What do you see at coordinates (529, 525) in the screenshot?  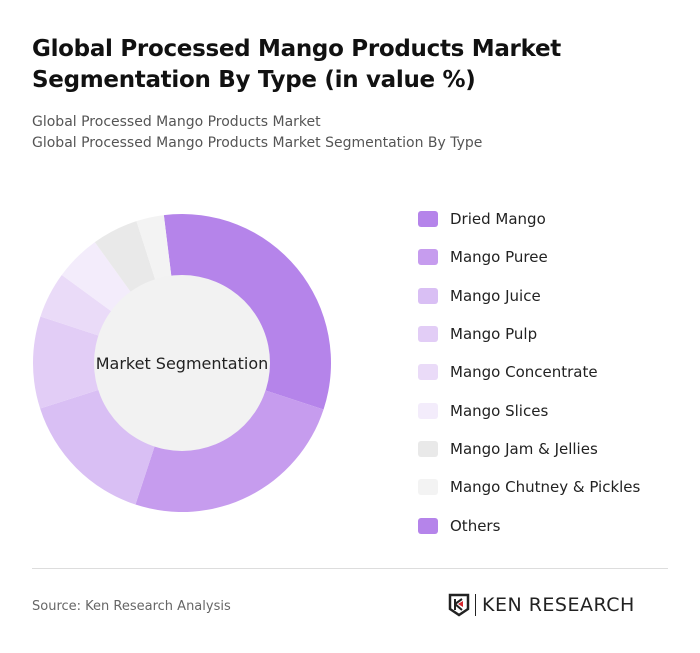 I see `legend-item: Others` at bounding box center [529, 525].